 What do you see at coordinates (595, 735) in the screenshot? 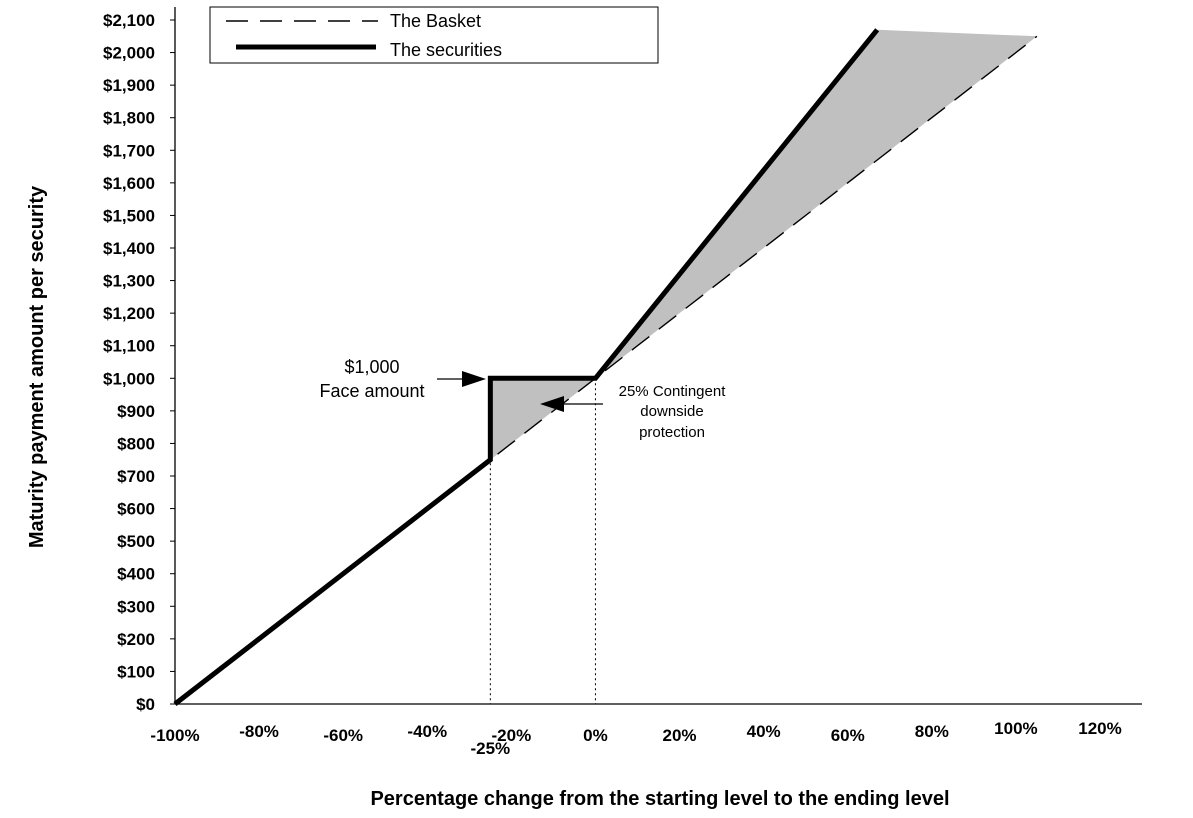
I see `x-tick-label: 0%` at bounding box center [595, 735].